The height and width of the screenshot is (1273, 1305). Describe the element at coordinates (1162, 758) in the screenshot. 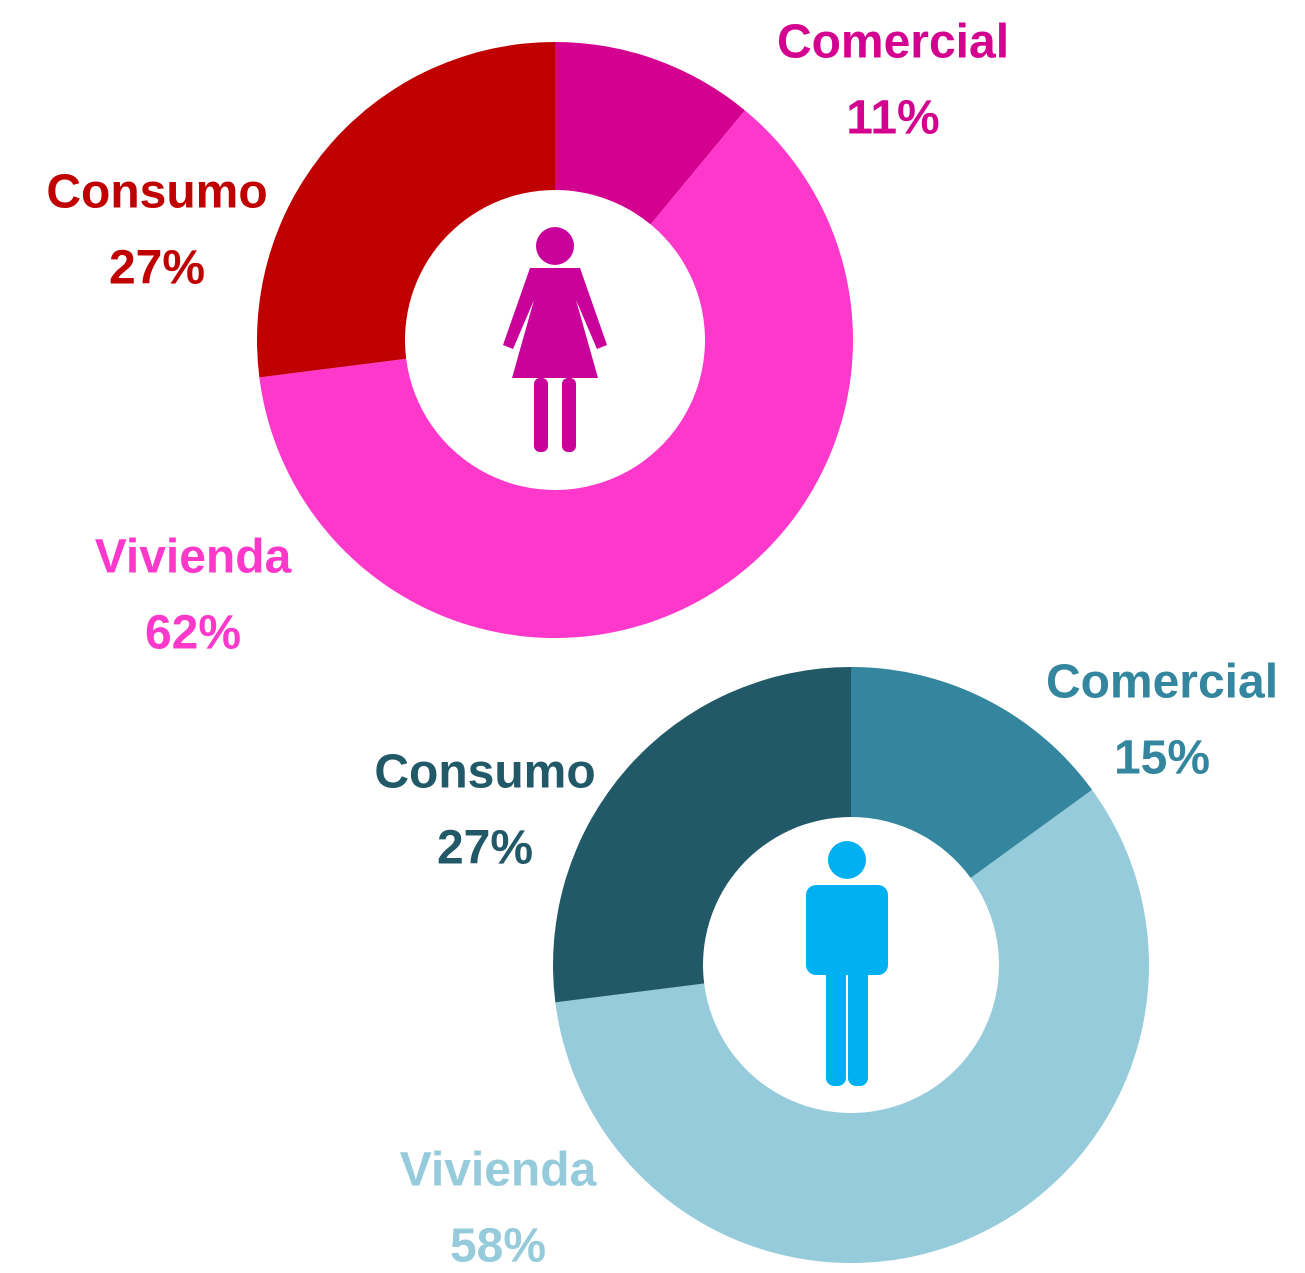

I see `value-label: 15%` at that location.